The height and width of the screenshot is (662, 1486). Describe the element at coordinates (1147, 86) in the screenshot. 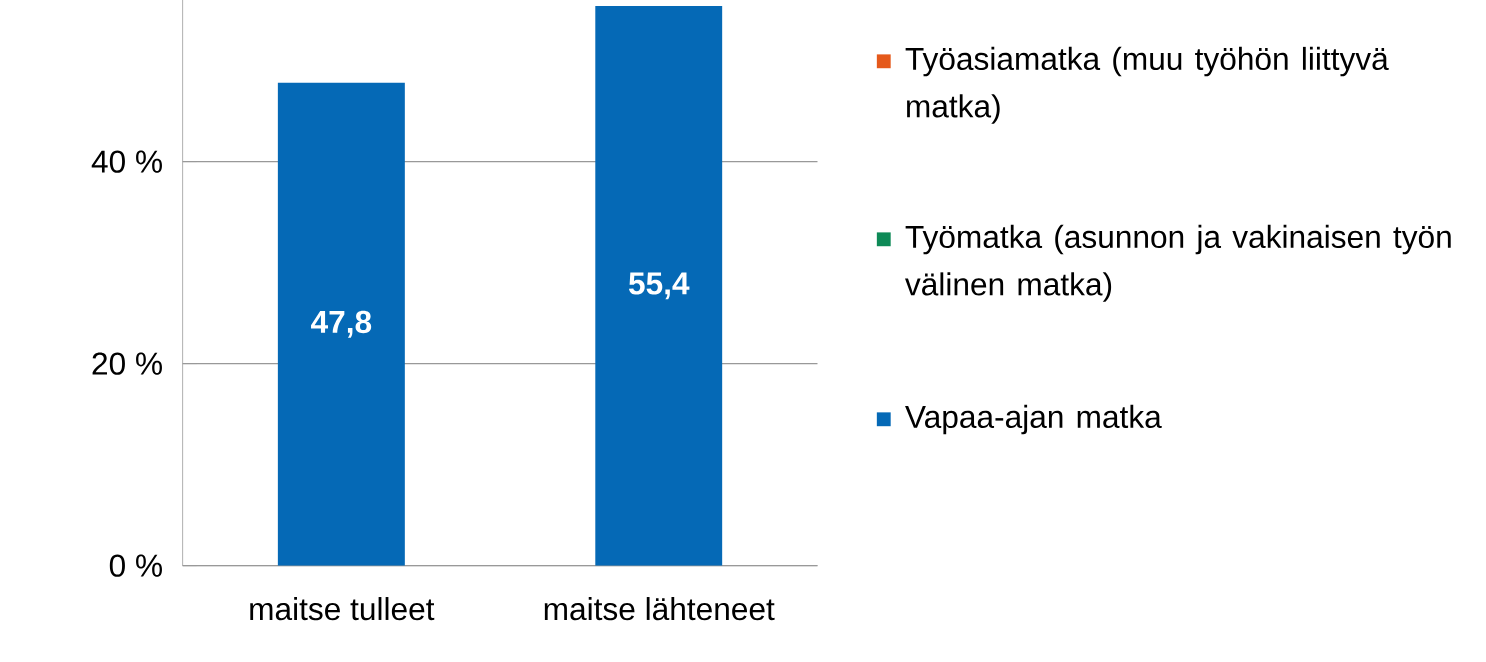

I see `legend-label: Työasiamatka (muu työhön liittyvä matka)` at that location.